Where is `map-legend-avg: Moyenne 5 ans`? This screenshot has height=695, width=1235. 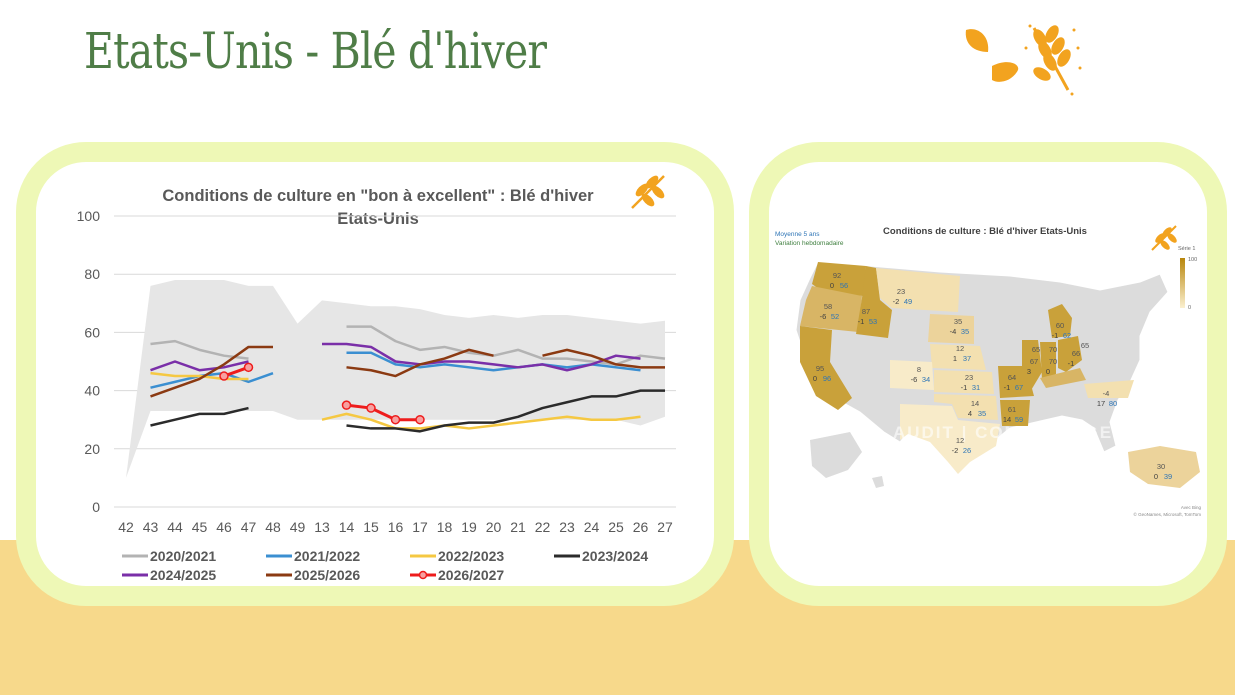
map-legend-avg: Moyenne 5 ans is located at coordinates (797, 234).